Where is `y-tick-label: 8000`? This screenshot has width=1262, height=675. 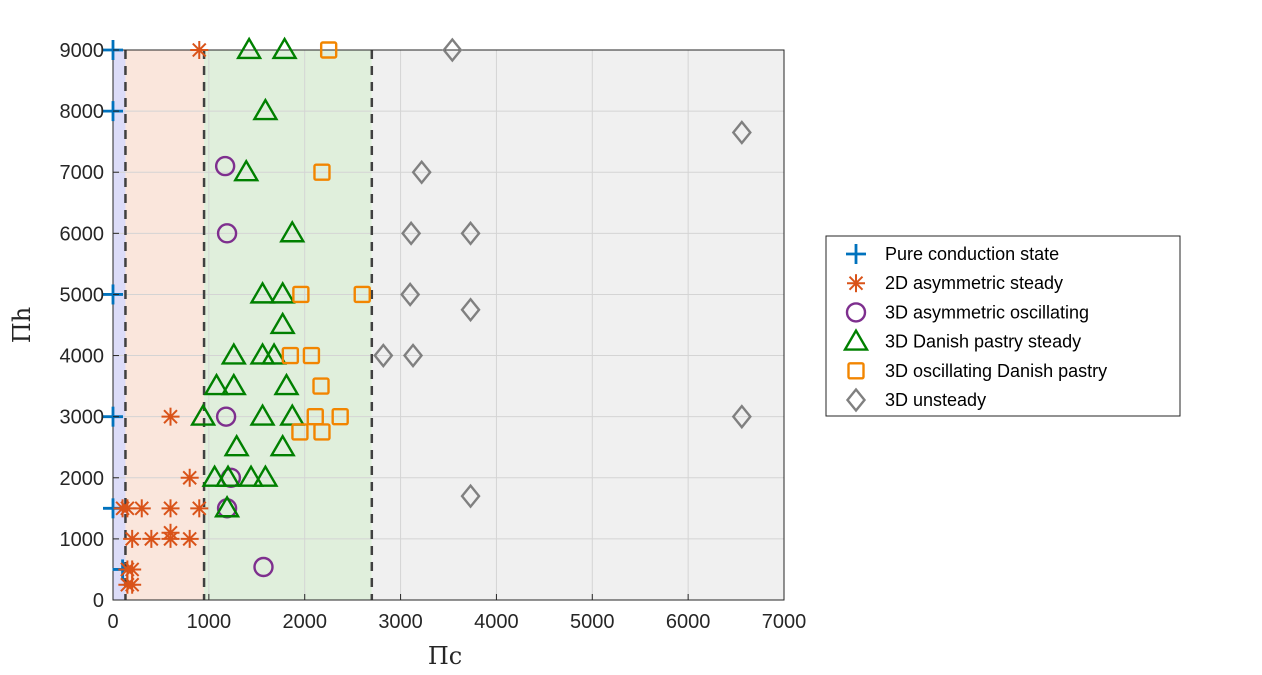 y-tick-label: 8000 is located at coordinates (82, 112).